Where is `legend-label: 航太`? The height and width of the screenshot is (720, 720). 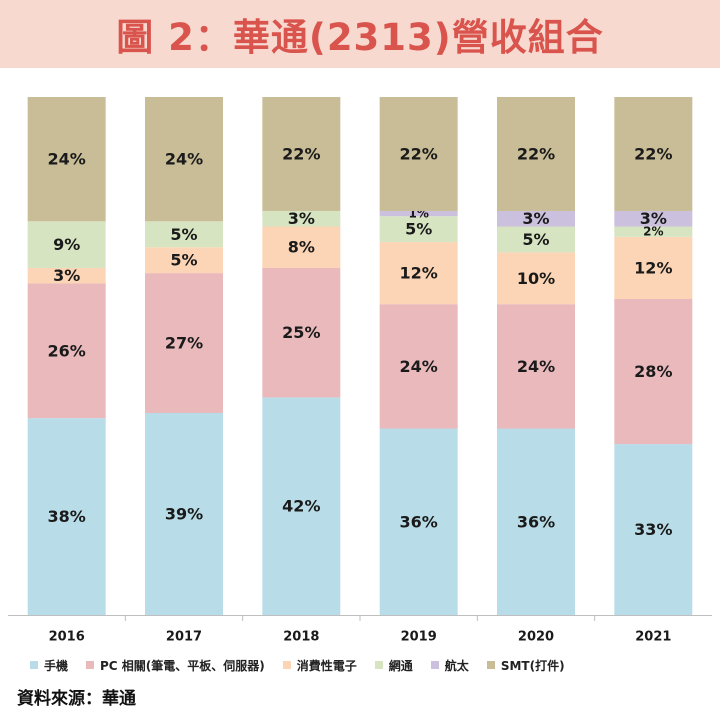 legend-label: 航太 is located at coordinates (456, 665).